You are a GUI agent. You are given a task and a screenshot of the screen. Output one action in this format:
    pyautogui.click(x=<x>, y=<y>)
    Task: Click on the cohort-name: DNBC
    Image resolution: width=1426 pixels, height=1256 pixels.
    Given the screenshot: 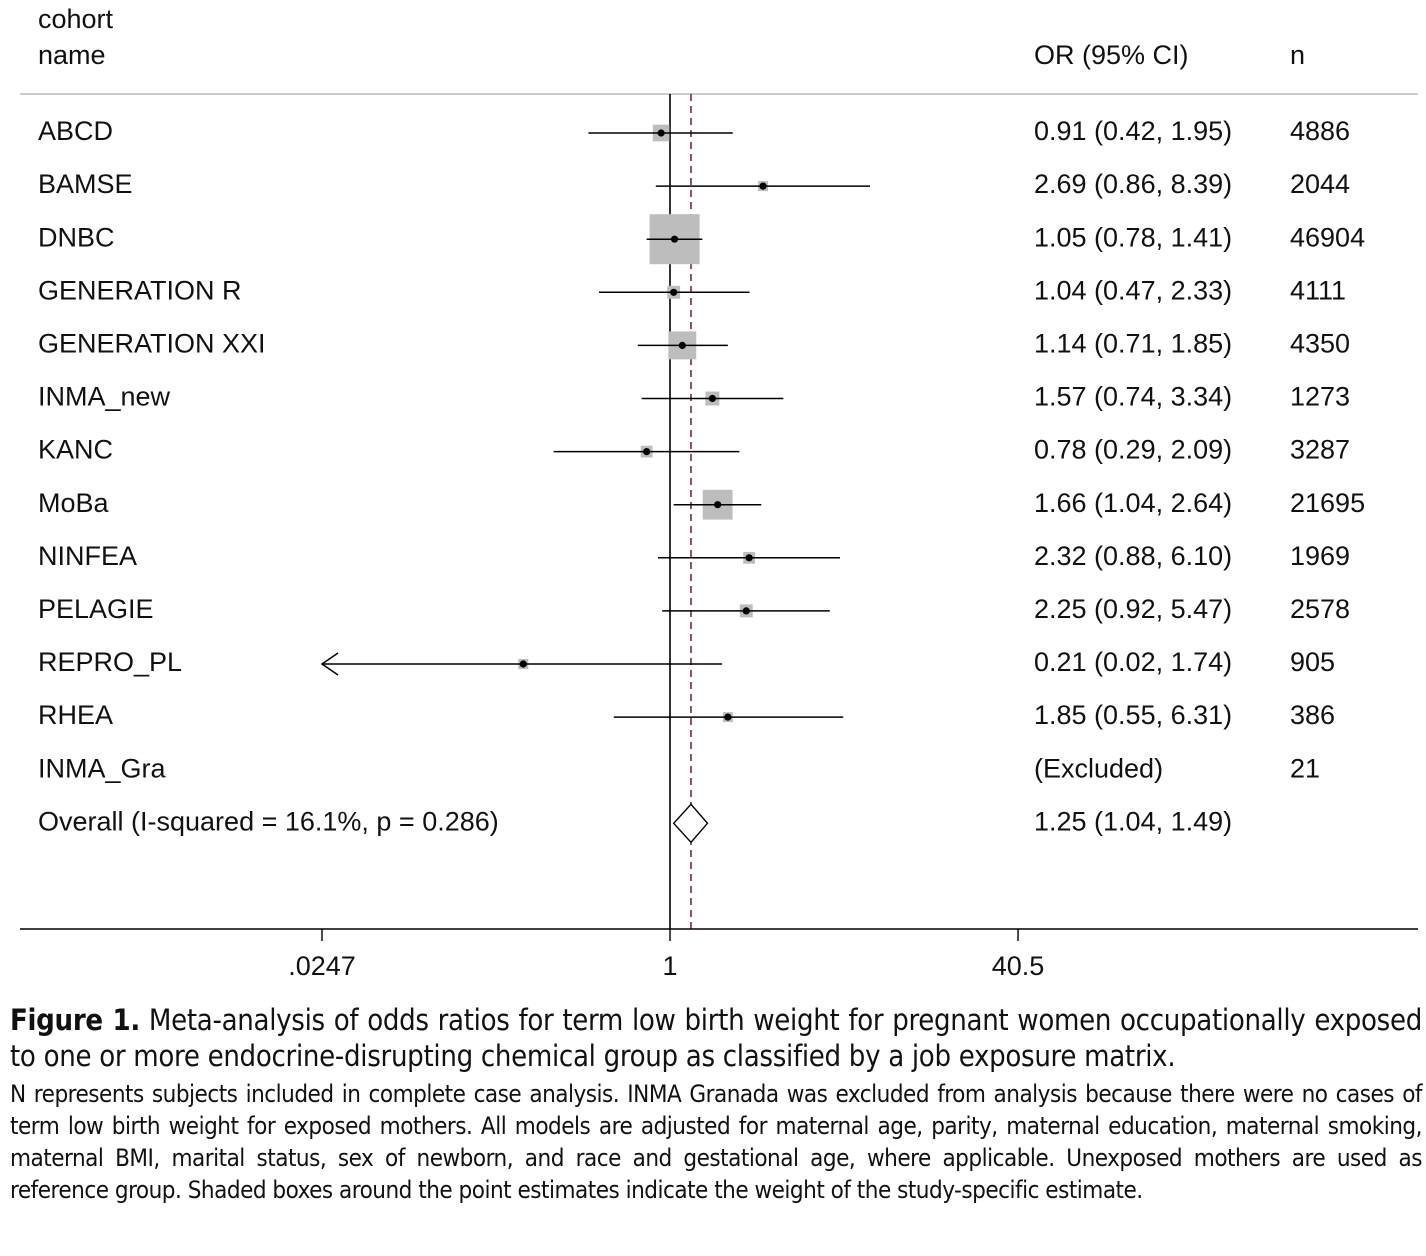 What is the action you would take?
    pyautogui.click(x=76, y=237)
    